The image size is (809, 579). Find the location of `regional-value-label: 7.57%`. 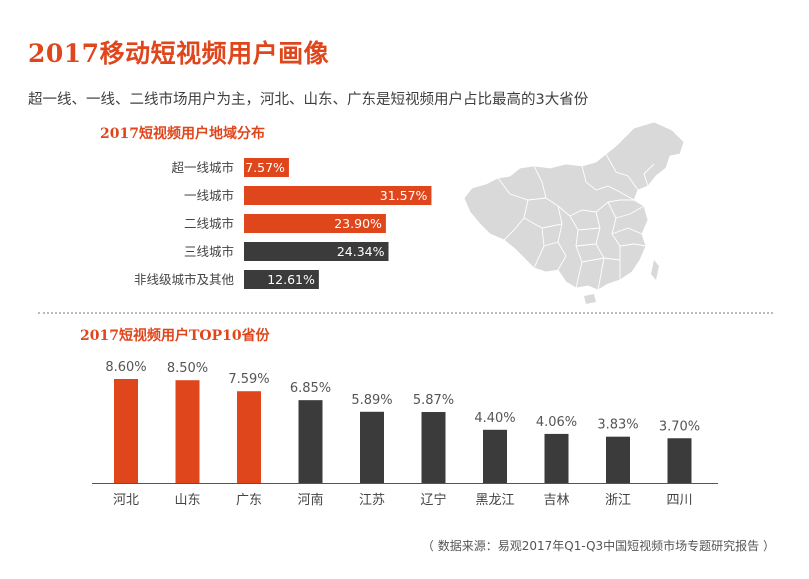

regional-value-label: 7.57% is located at coordinates (265, 167).